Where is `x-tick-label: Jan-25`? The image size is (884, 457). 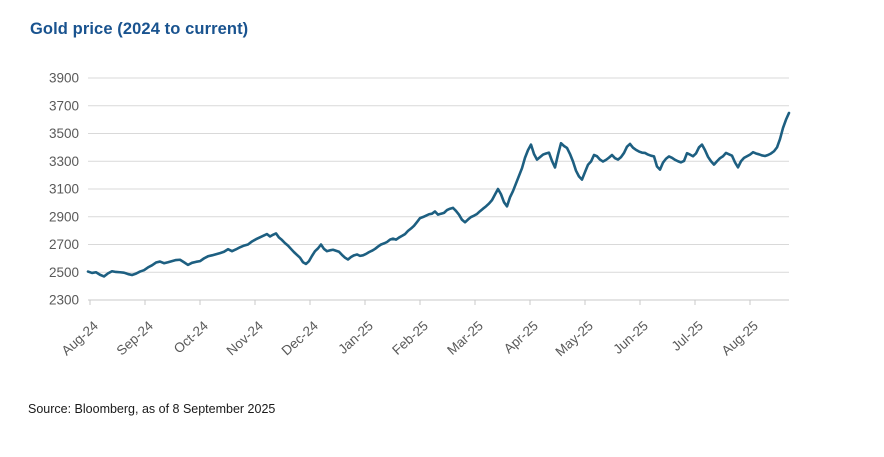 x-tick-label: Jan-25 is located at coordinates (355, 337).